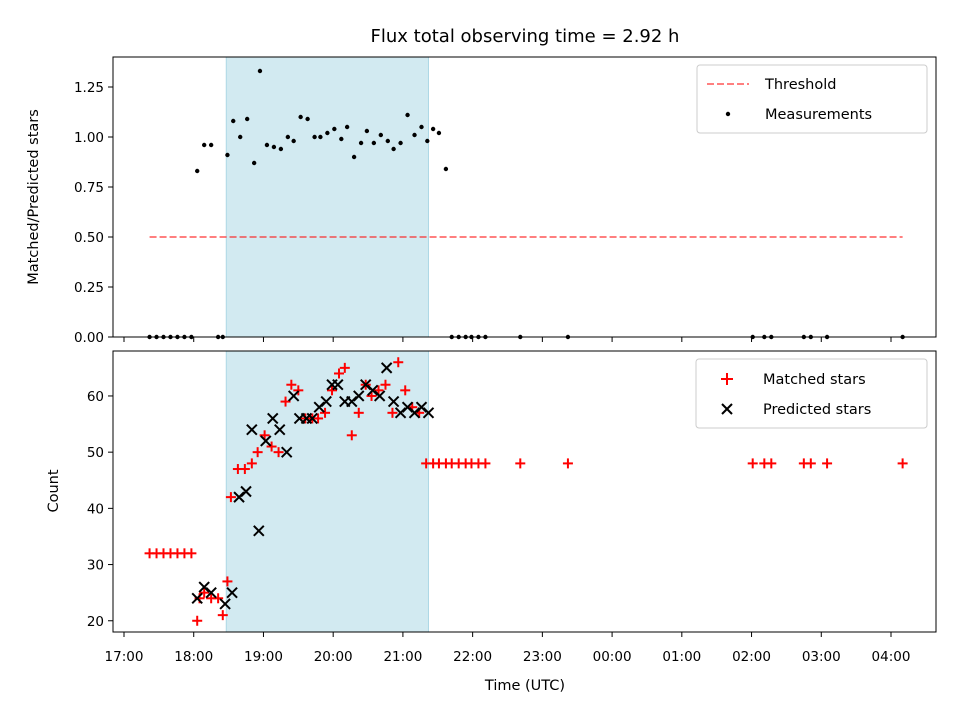  I want to click on x-tick-label: 20:00, so click(333, 657).